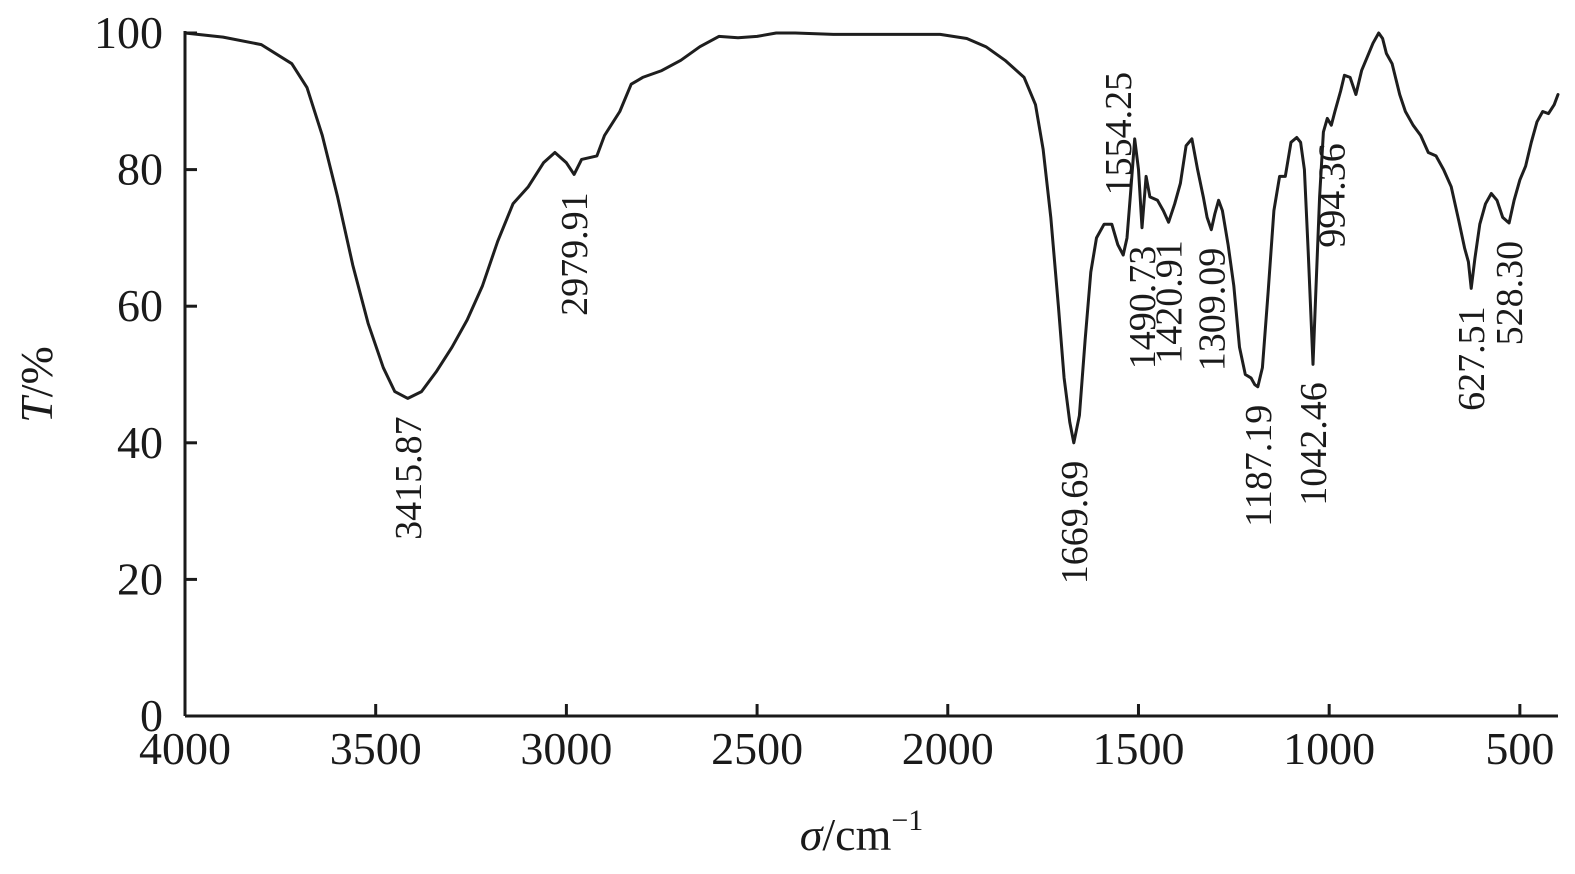  I want to click on y-axis-ticks: 0 20 40 60 80 100, so click(145, 374).